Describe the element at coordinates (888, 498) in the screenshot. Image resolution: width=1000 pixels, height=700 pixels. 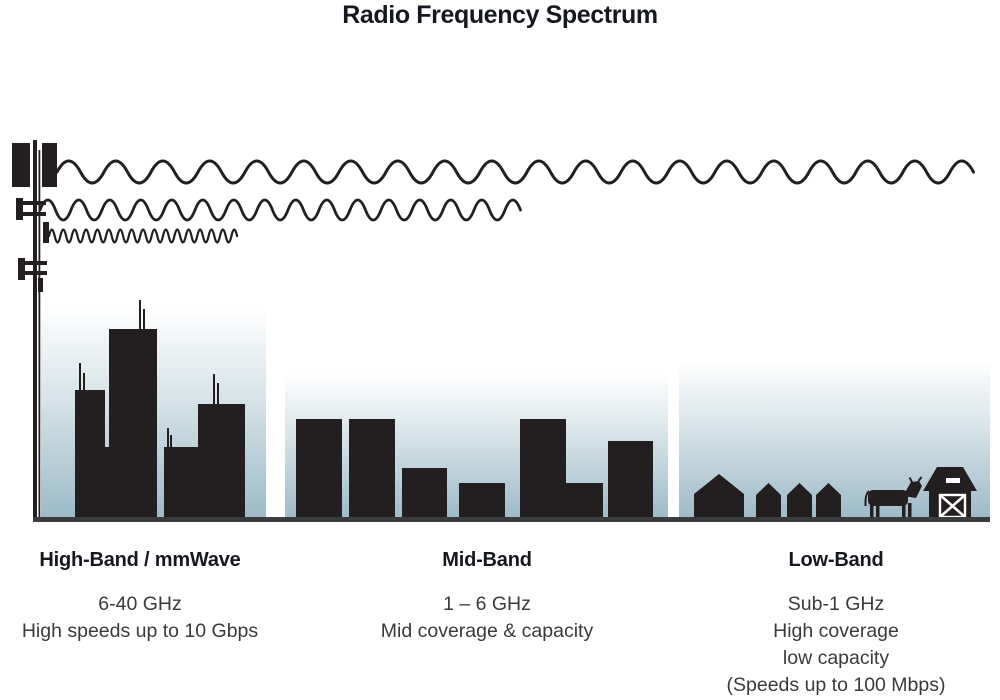
I see `cow-body` at that location.